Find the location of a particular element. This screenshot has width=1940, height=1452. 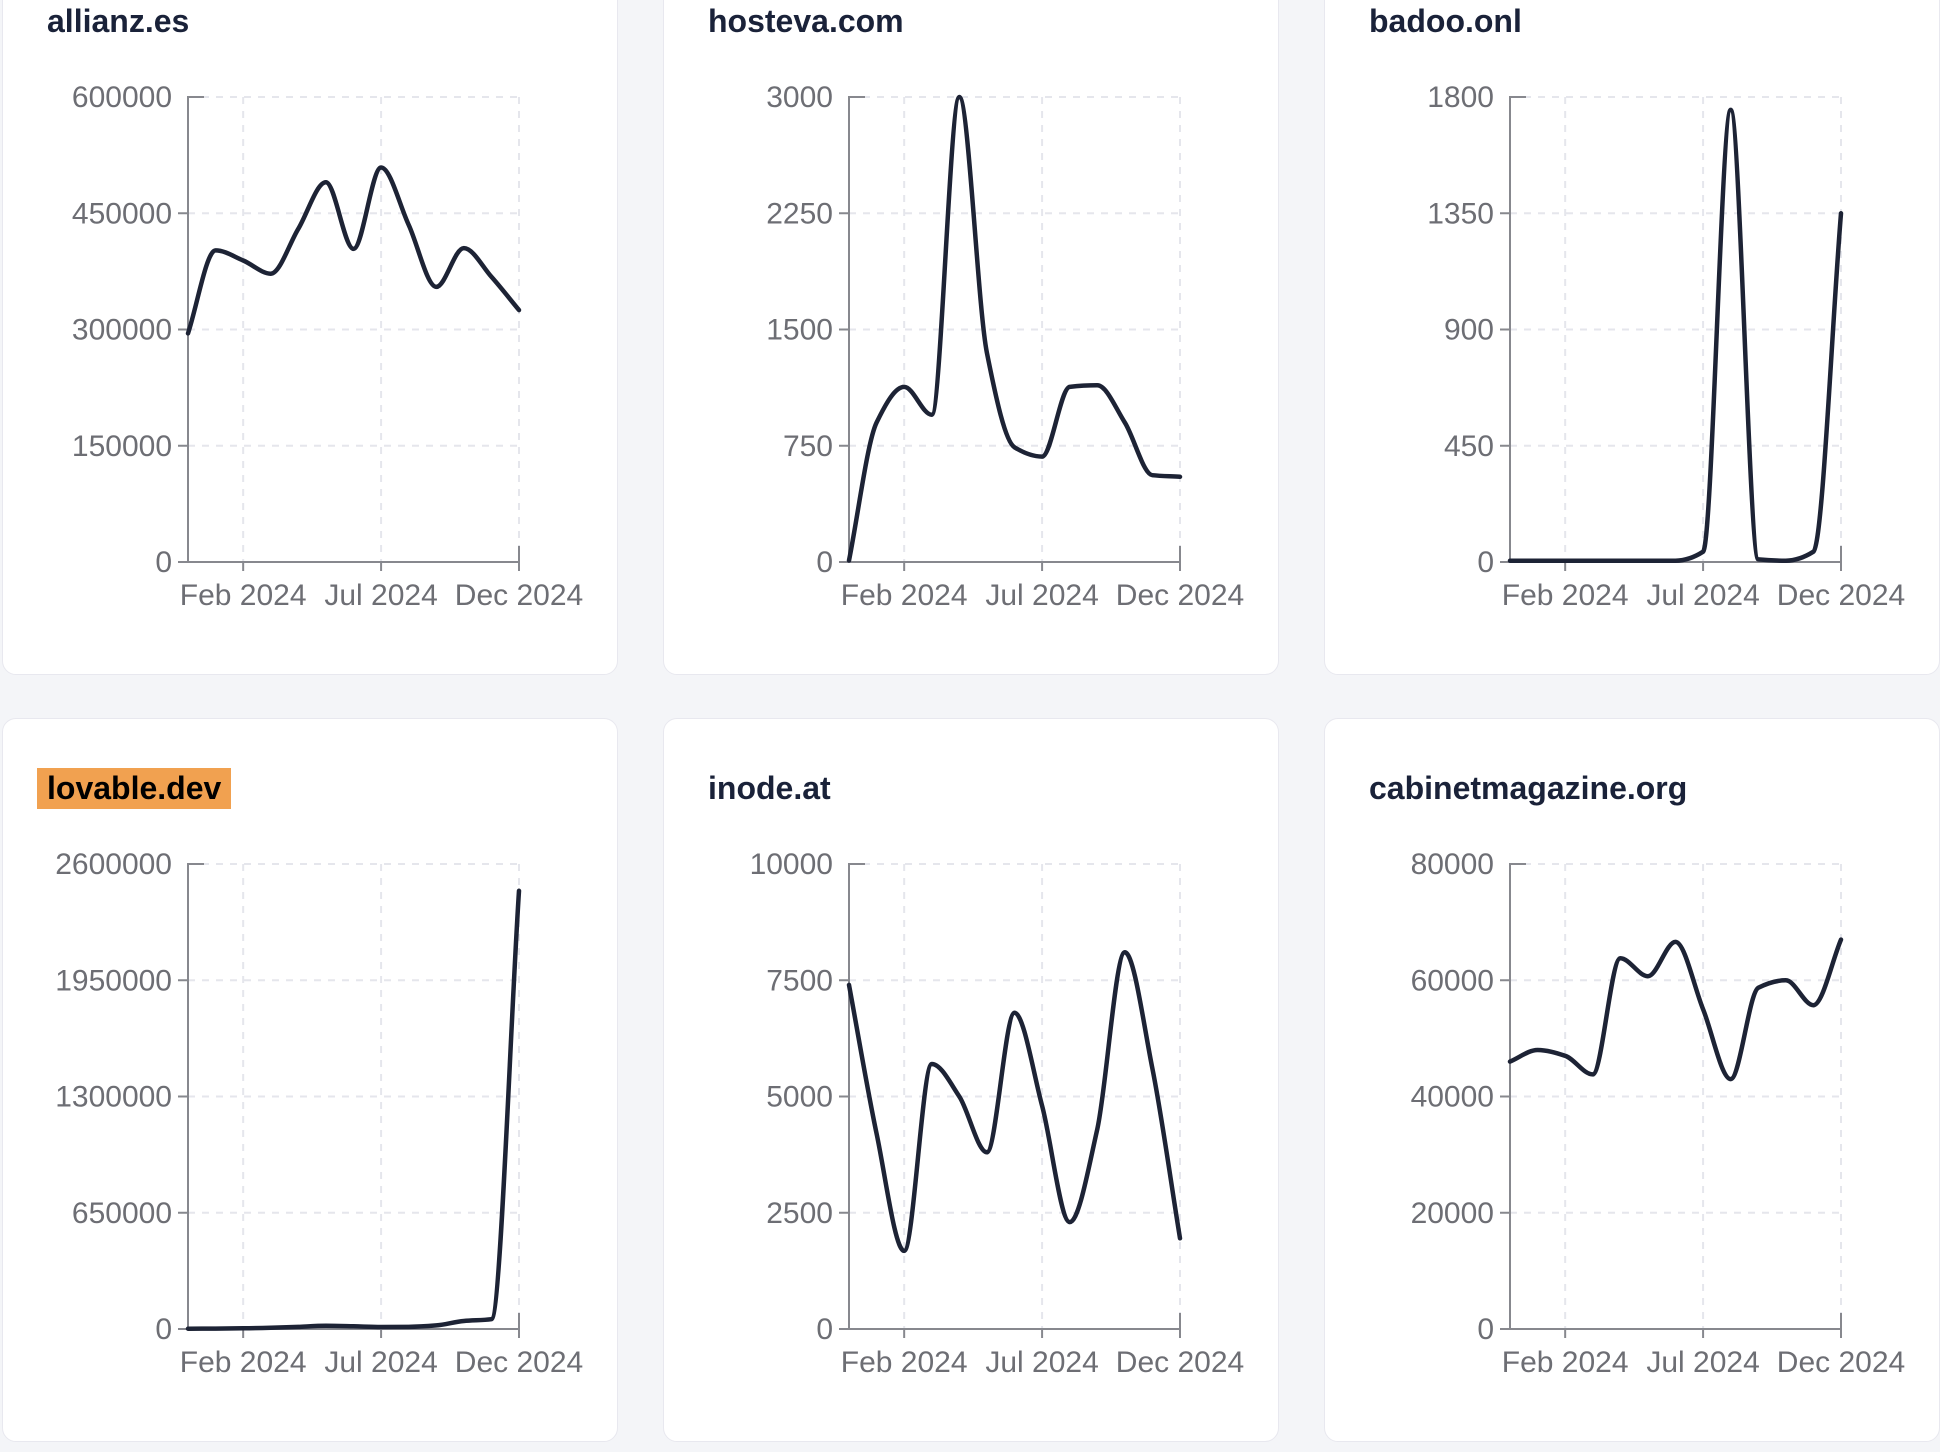

card-title: hosteva.com is located at coordinates (806, 21).